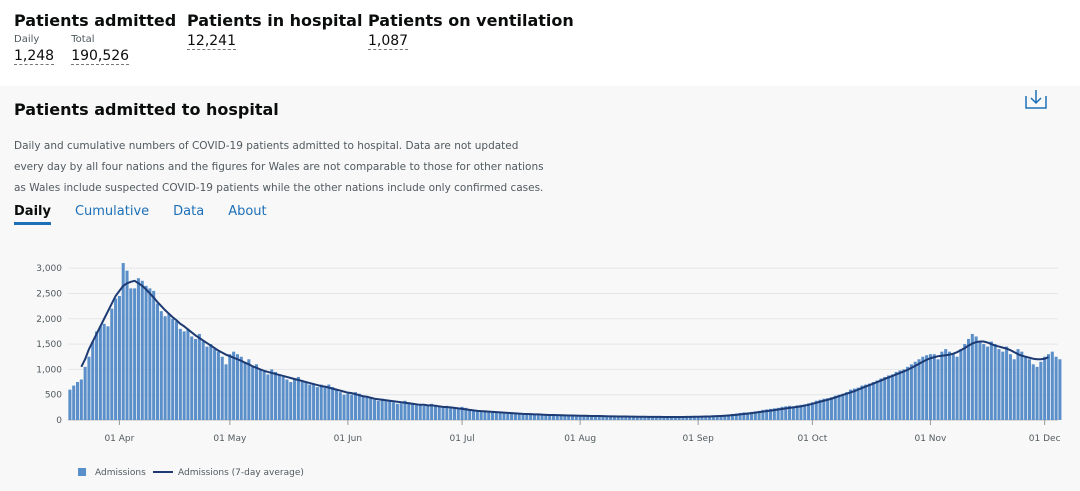 Image resolution: width=1080 pixels, height=491 pixels. Describe the element at coordinates (32, 214) in the screenshot. I see `tab: Daily` at that location.